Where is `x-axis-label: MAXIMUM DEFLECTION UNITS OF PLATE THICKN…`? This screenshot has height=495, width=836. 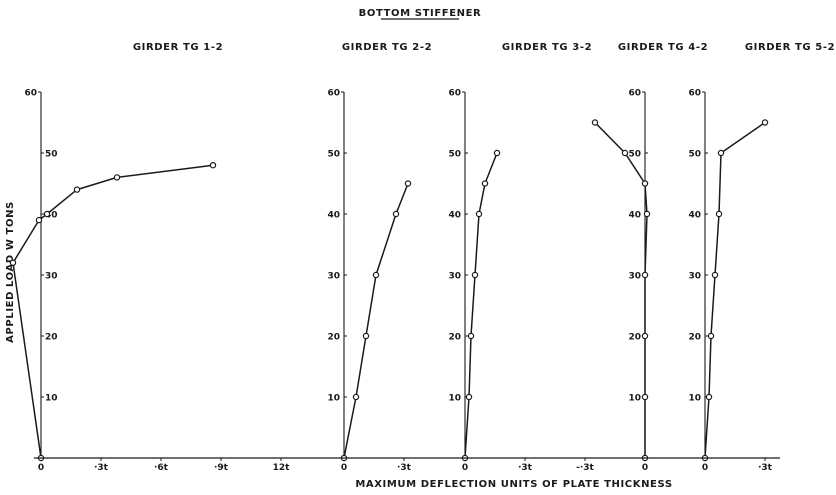
x-axis-label: MAXIMUM DEFLECTION UNITS OF PLATE THICKN… is located at coordinates (513, 484).